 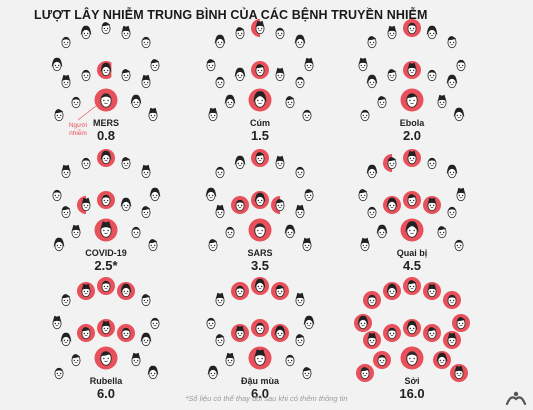 I want to click on disease-name: SARS, so click(x=260, y=253).